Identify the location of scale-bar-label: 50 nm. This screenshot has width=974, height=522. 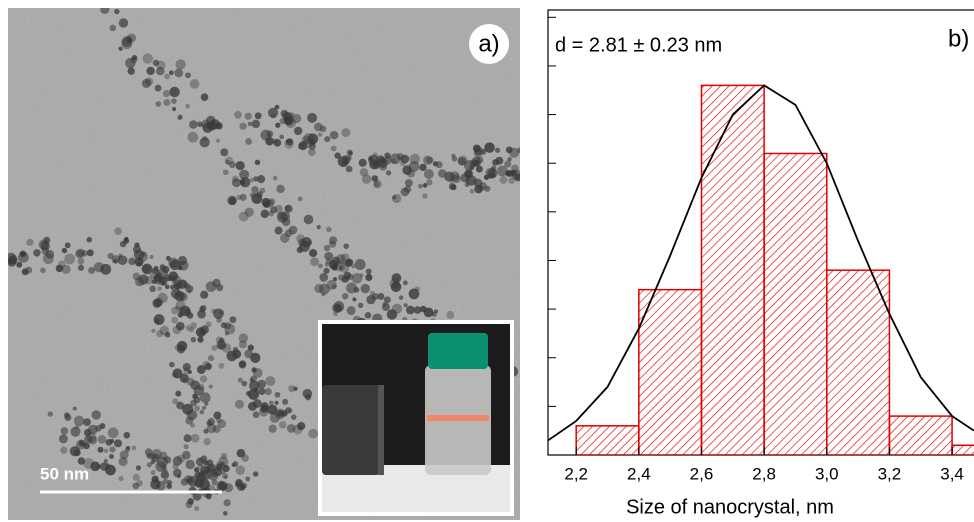
(64, 473).